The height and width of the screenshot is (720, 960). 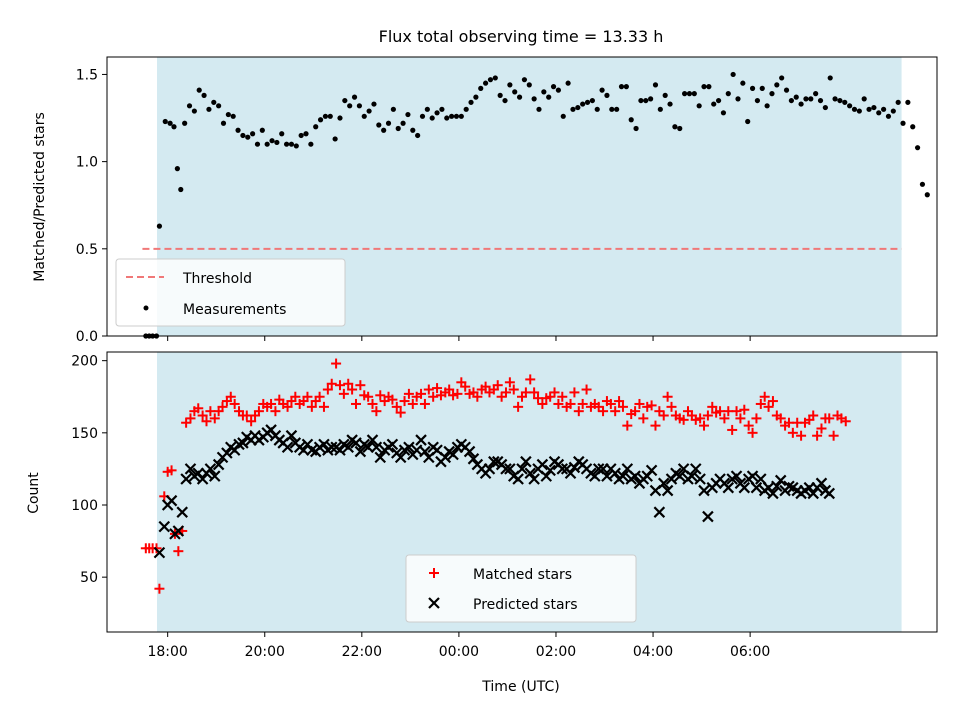 I want to click on x-tick-label: 00:00, so click(x=459, y=652).